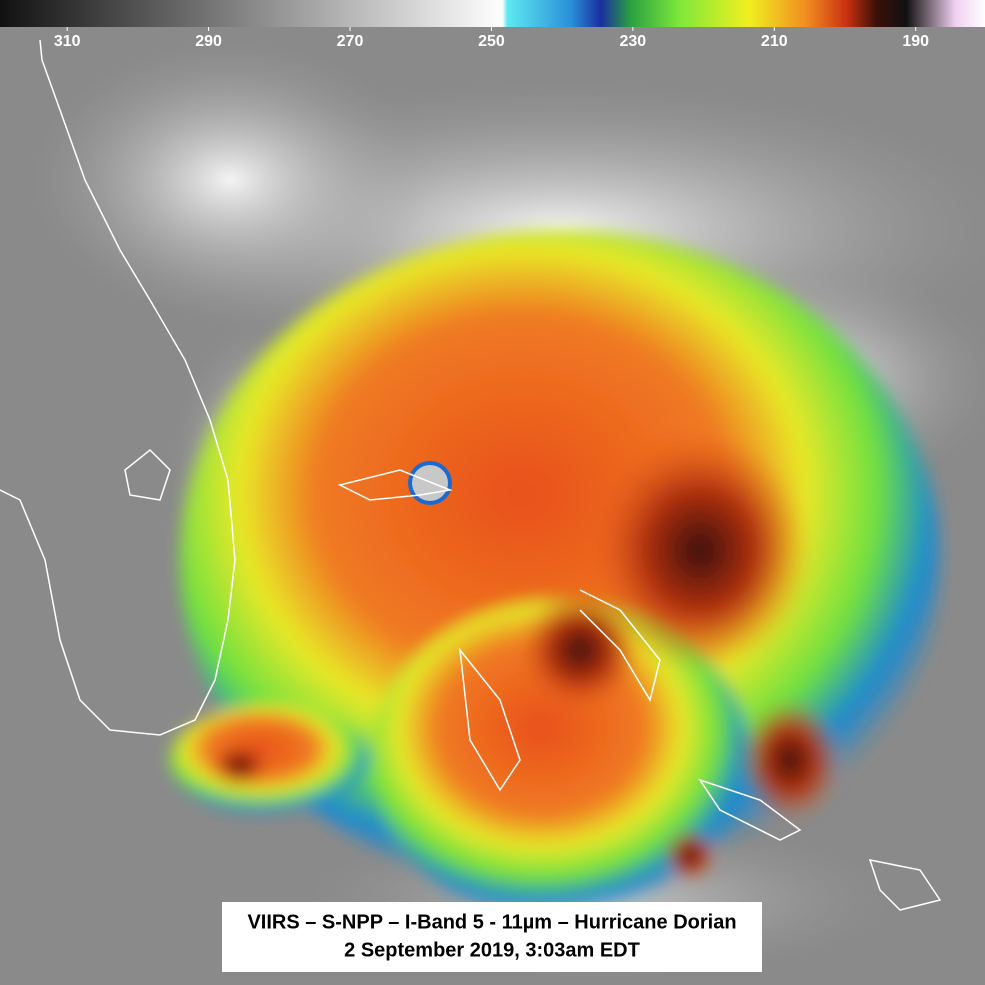  Describe the element at coordinates (492, 13) in the screenshot. I see `colorbar` at that location.